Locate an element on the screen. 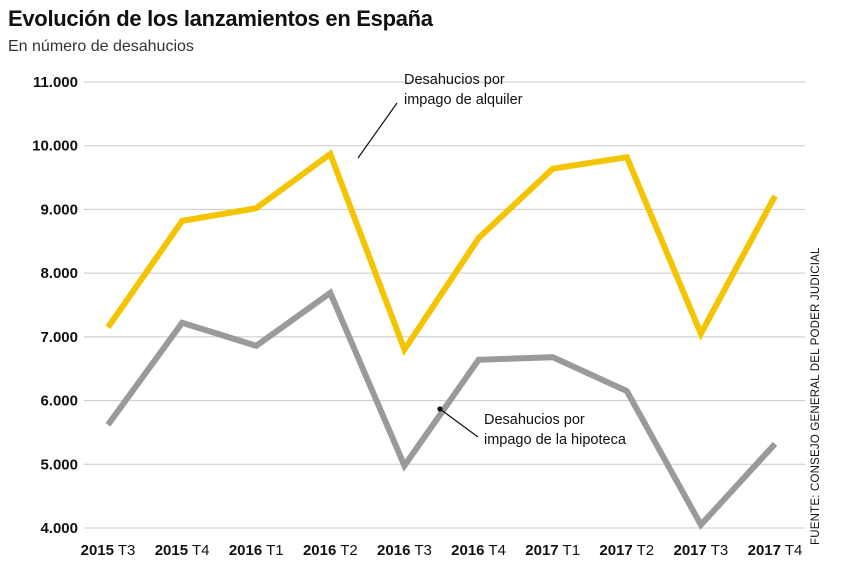 This screenshot has height=564, width=847. y-tick-label: 7.000 is located at coordinates (59, 337).